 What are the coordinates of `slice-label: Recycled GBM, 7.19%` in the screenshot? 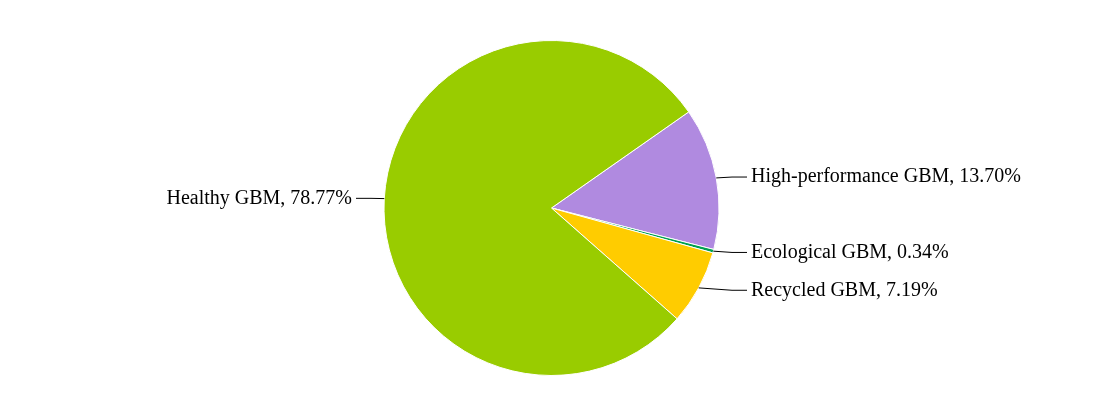 It's located at (844, 289).